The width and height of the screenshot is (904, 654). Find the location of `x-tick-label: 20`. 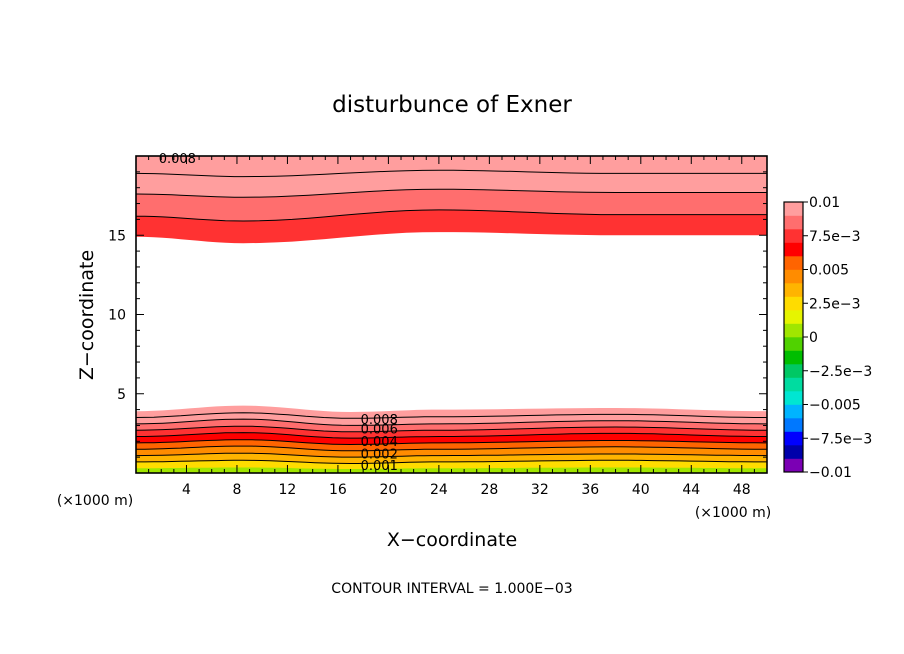

x-tick-label: 20 is located at coordinates (388, 490).